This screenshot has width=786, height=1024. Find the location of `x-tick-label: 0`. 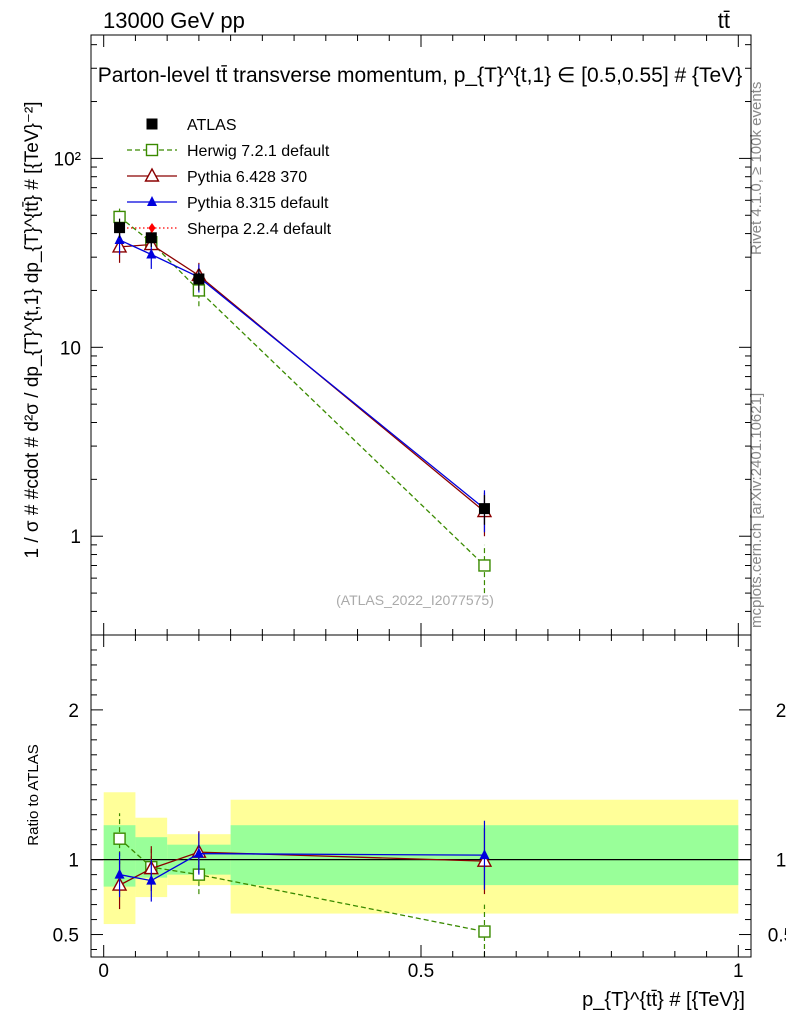

x-tick-label: 0 is located at coordinates (103, 971).